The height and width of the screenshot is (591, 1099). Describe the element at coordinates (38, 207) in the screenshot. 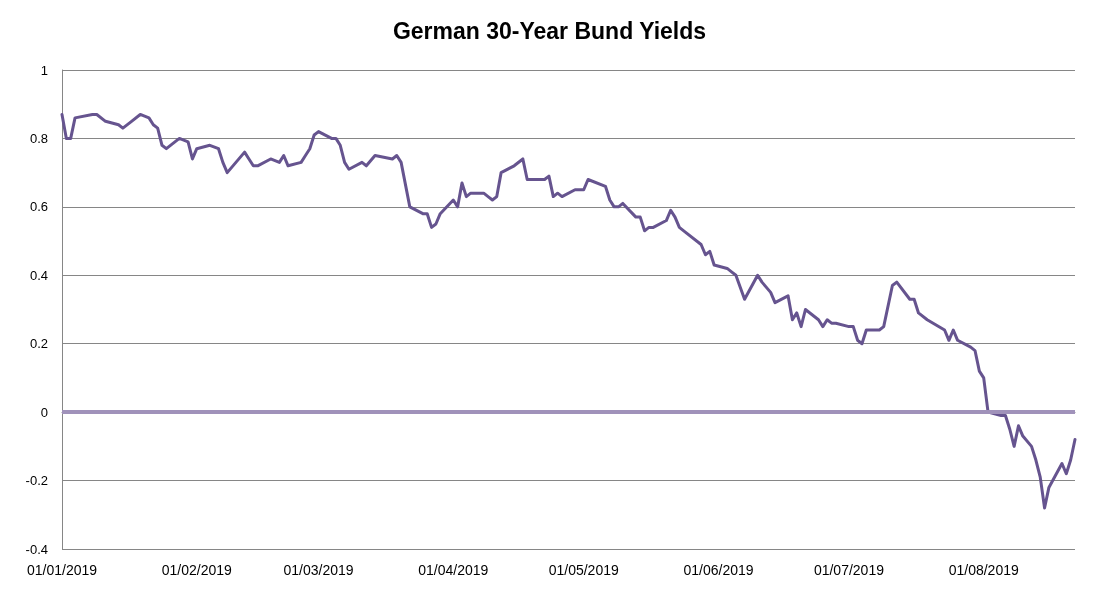

I see `y-tick-label: 0.6` at that location.